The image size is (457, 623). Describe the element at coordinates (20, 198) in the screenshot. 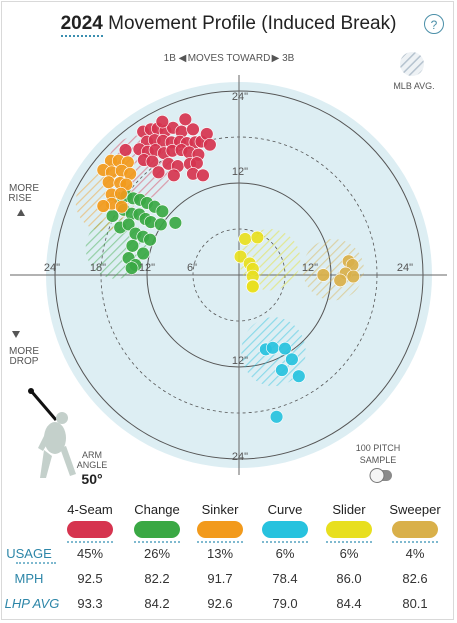

I see `more-rise-line2: RISE` at that location.